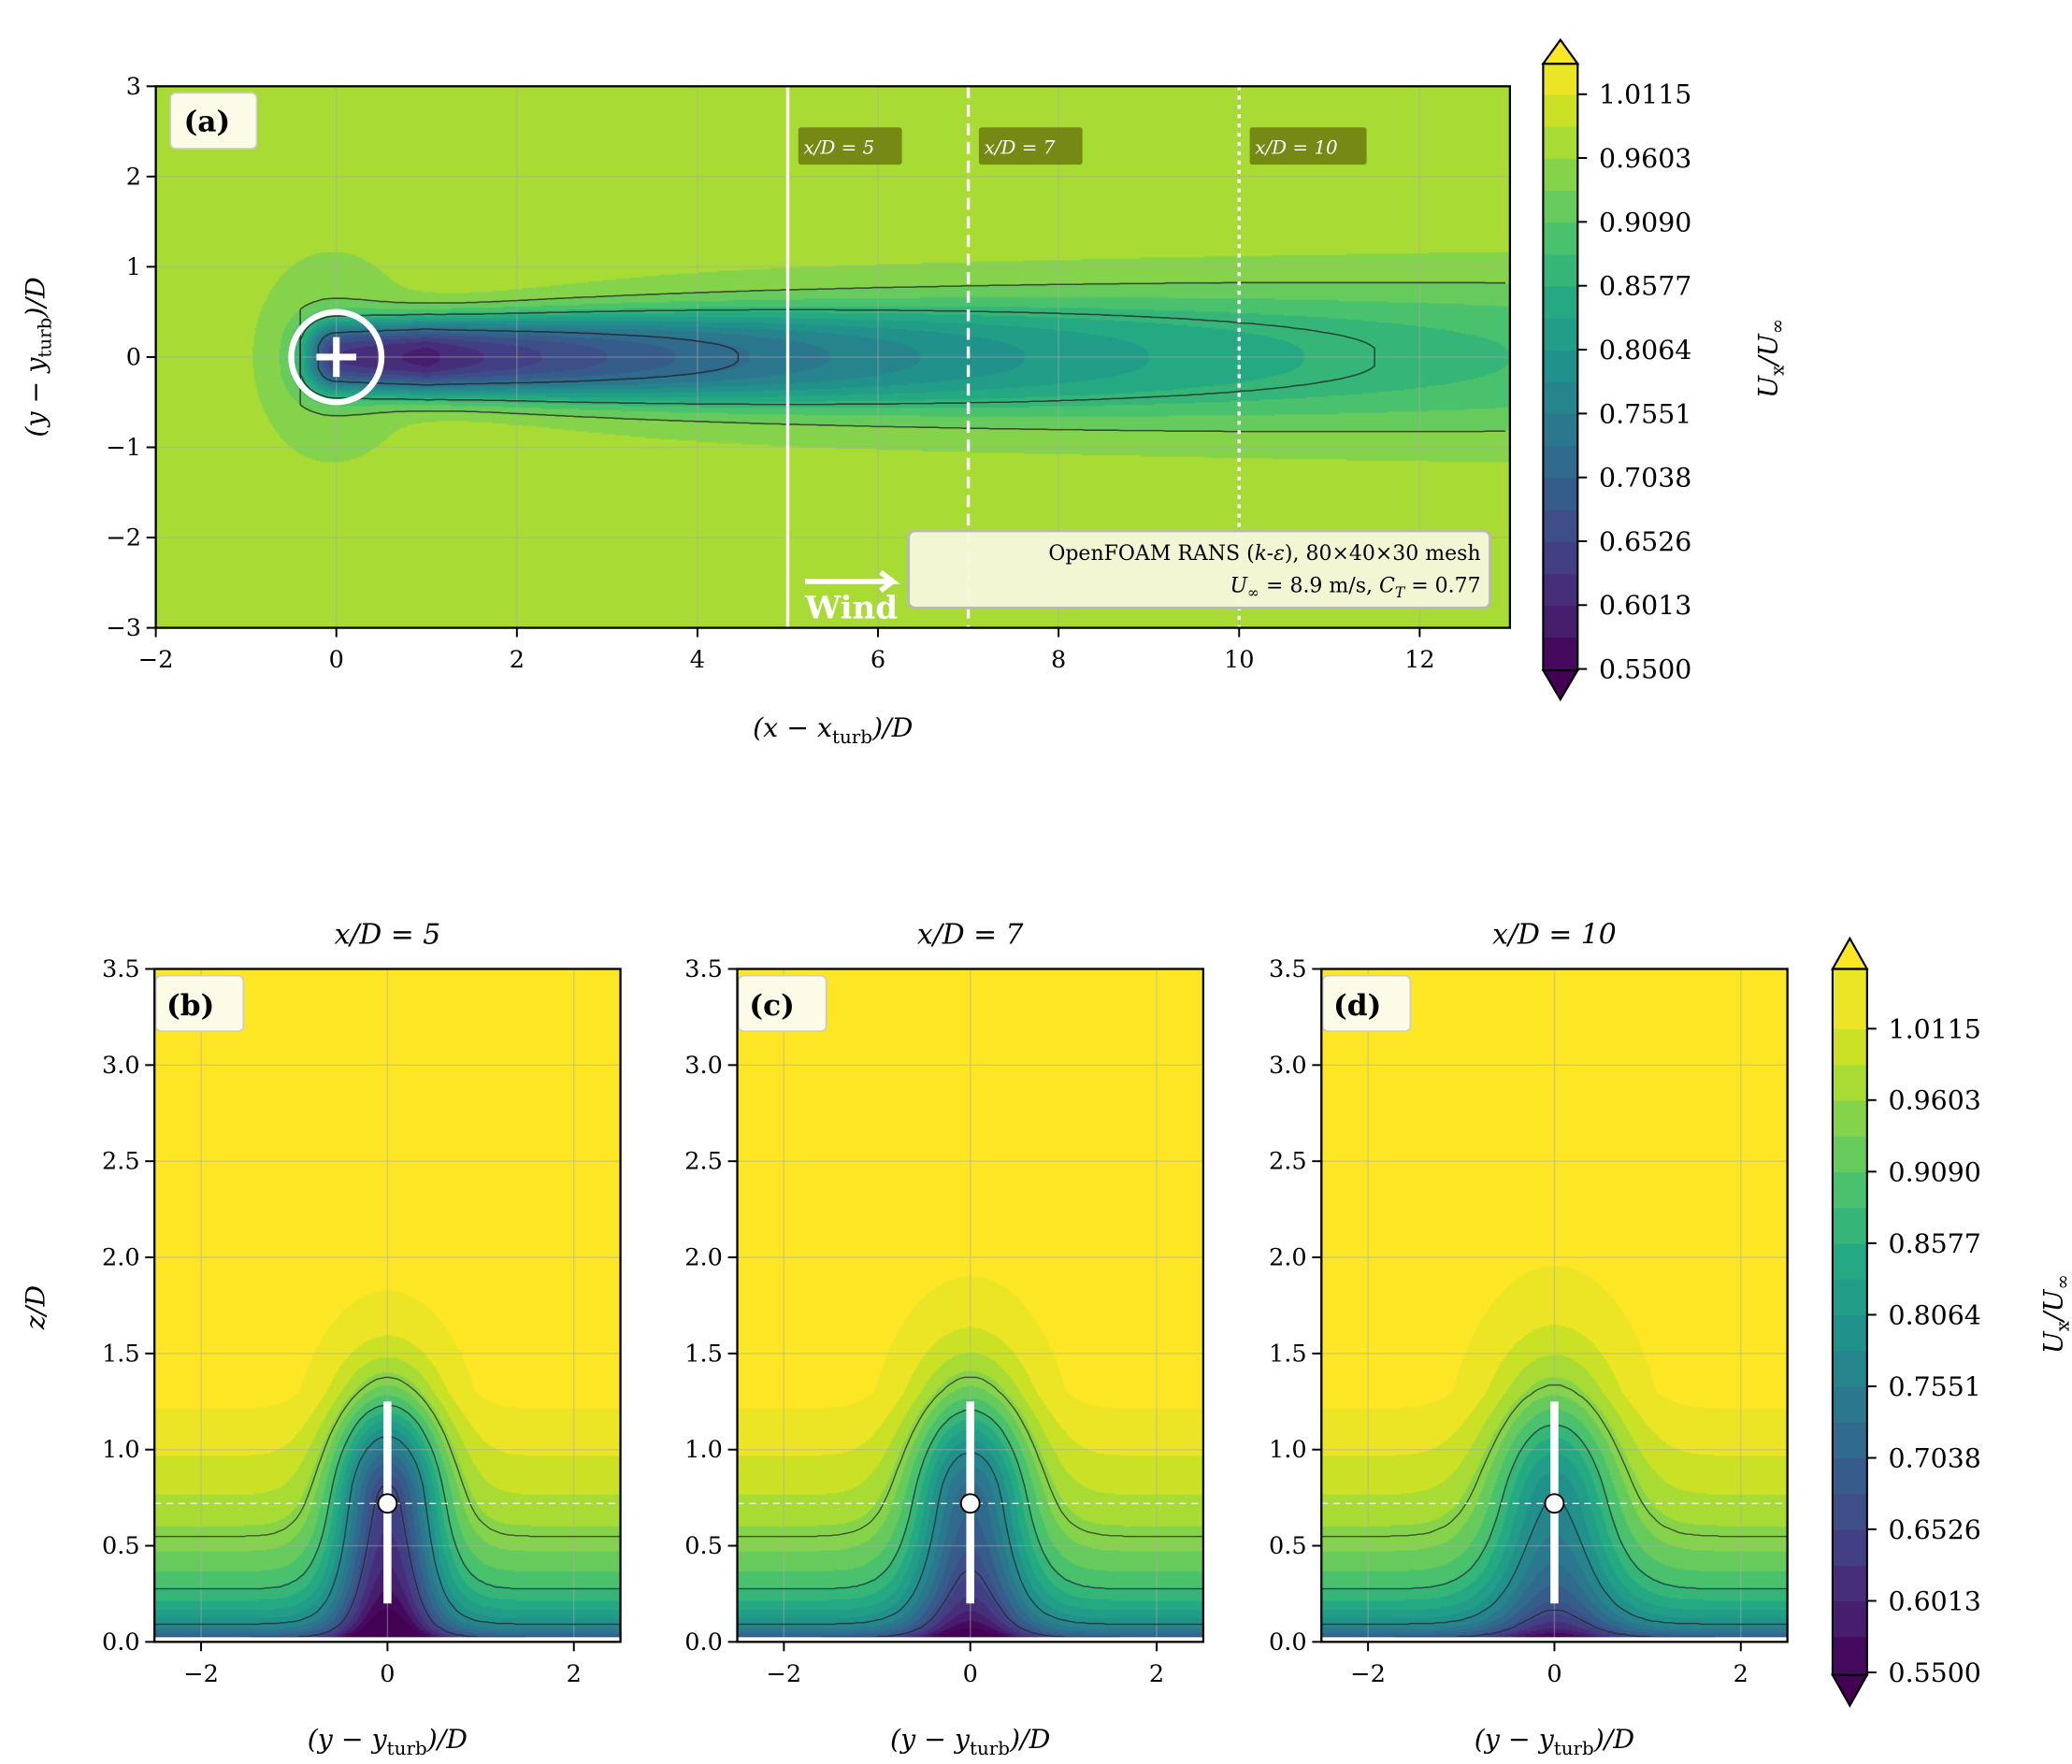  Describe the element at coordinates (336, 357) in the screenshot. I see `turbine-hub-plus-icon` at that location.